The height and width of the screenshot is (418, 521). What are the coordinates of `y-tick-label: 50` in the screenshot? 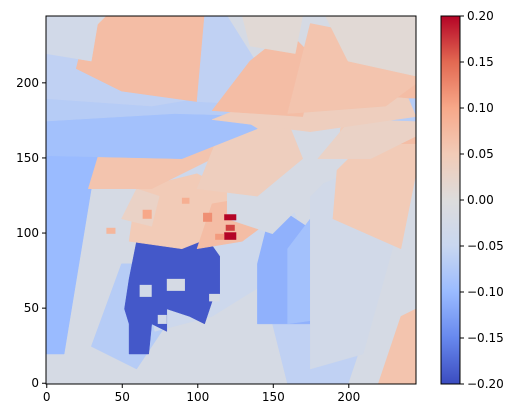 It's located at (31, 308).